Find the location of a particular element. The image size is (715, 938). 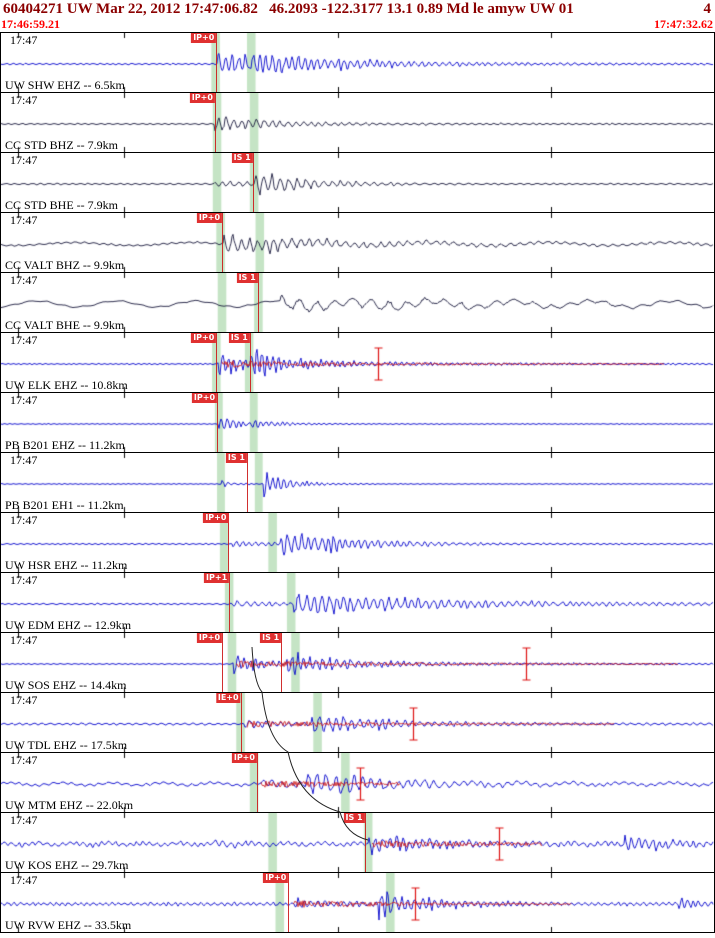

station-label: CC STD BHE -- 7.9km is located at coordinates (62, 205).